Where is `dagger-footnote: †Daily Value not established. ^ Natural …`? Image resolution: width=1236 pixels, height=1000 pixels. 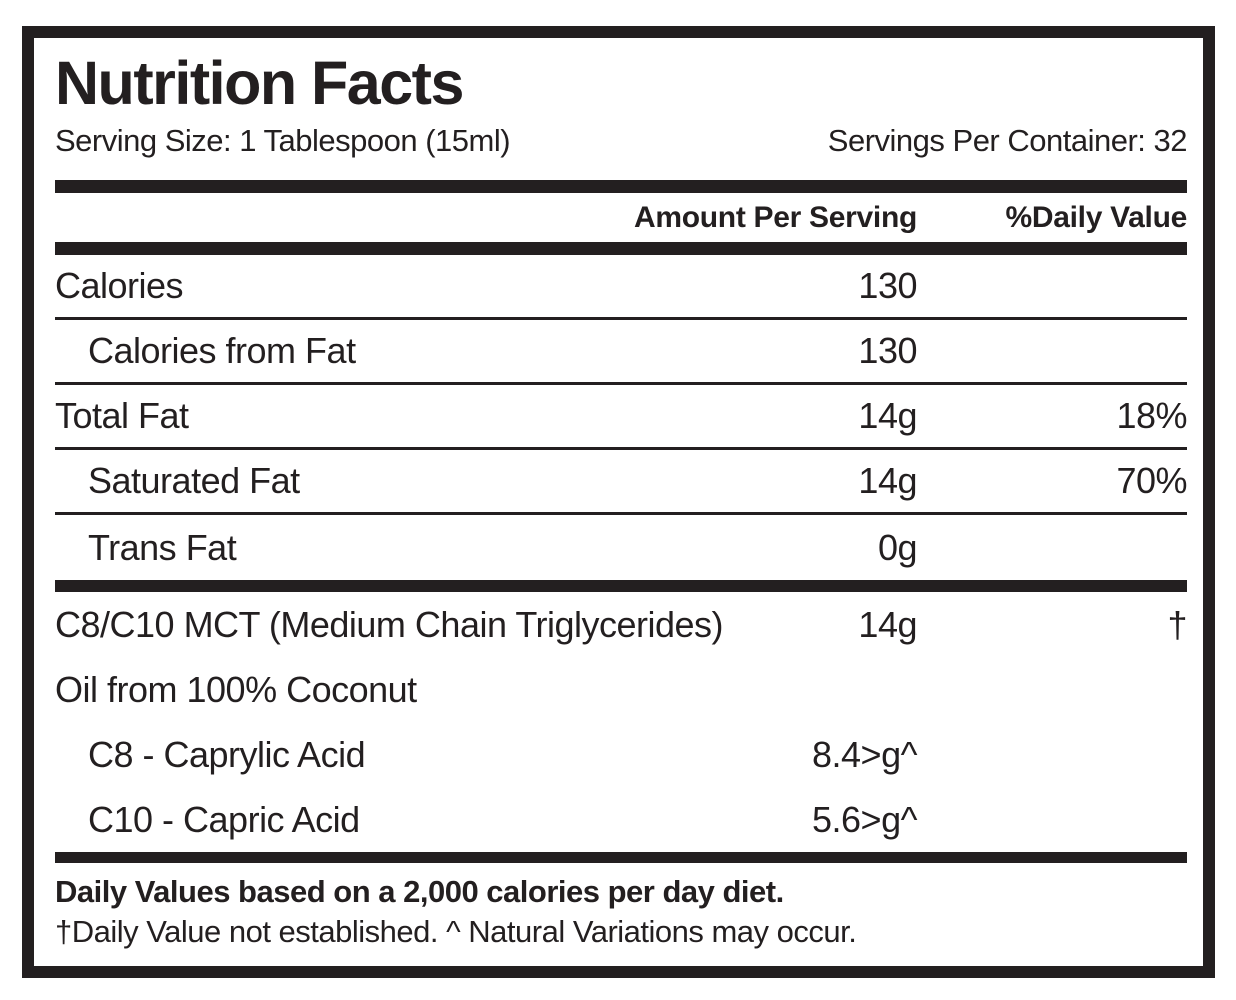
dagger-footnote: †Daily Value not established. ^ Natural … is located at coordinates (456, 931).